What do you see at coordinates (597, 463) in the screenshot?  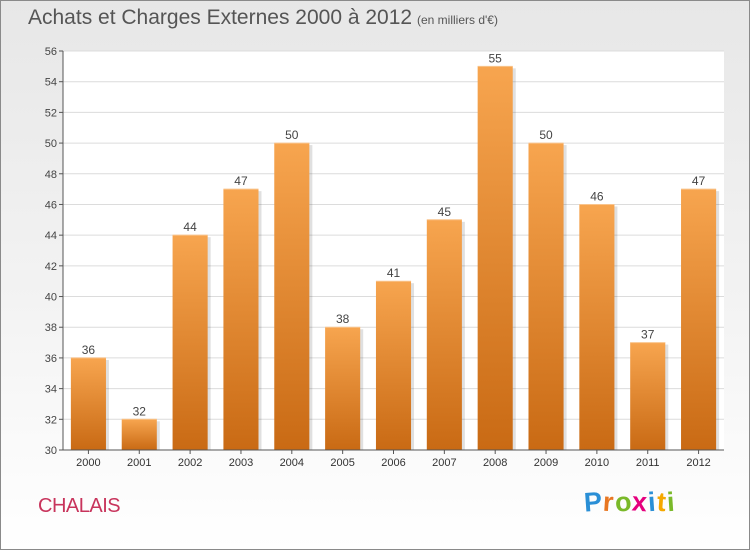 I see `x-tick-label: 2010` at bounding box center [597, 463].